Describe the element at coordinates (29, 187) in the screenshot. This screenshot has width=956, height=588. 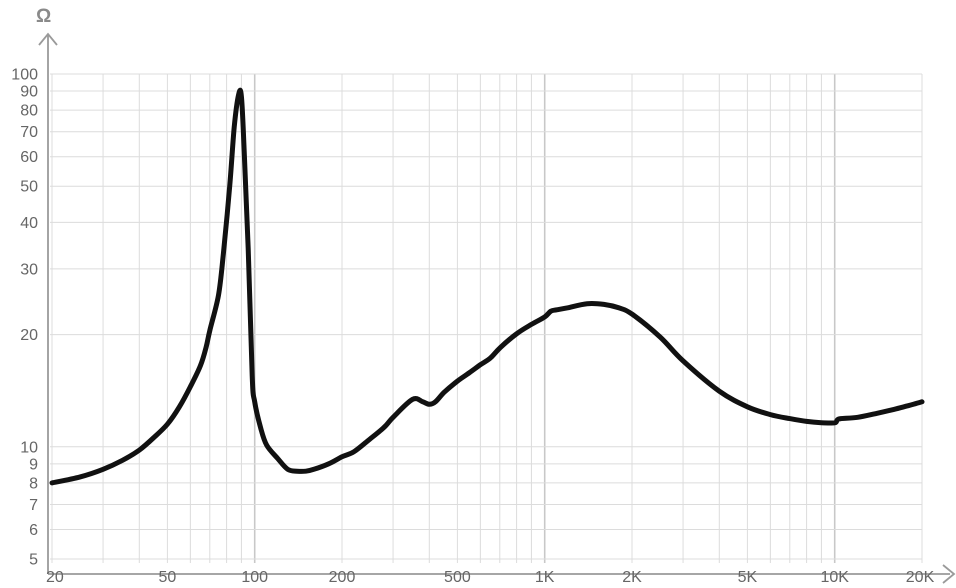
I see `y-tick-label: 50` at that location.